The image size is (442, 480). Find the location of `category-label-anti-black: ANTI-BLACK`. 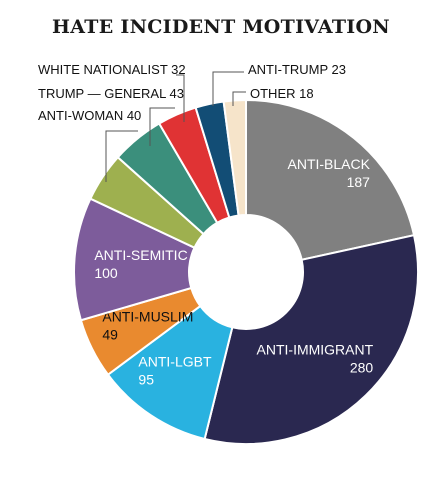

category-label-anti-black: ANTI-BLACK is located at coordinates (329, 164).